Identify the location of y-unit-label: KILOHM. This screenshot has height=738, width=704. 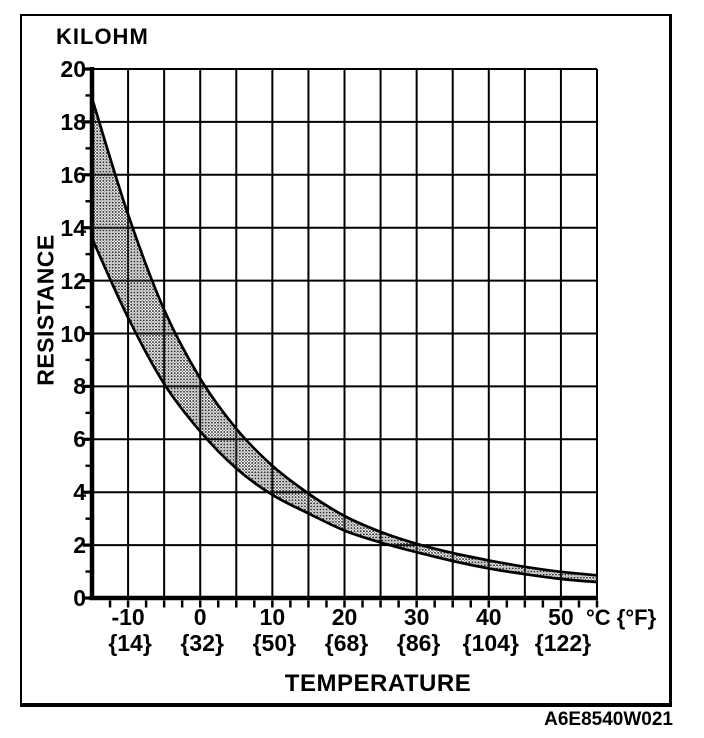
(102, 36).